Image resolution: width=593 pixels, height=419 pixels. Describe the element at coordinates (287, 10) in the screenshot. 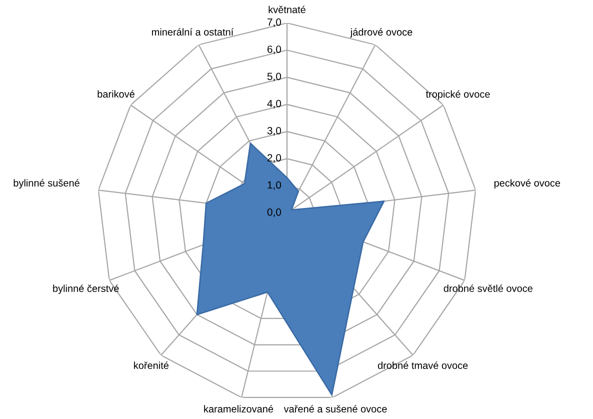

I see `spoke-label: květnaté` at that location.